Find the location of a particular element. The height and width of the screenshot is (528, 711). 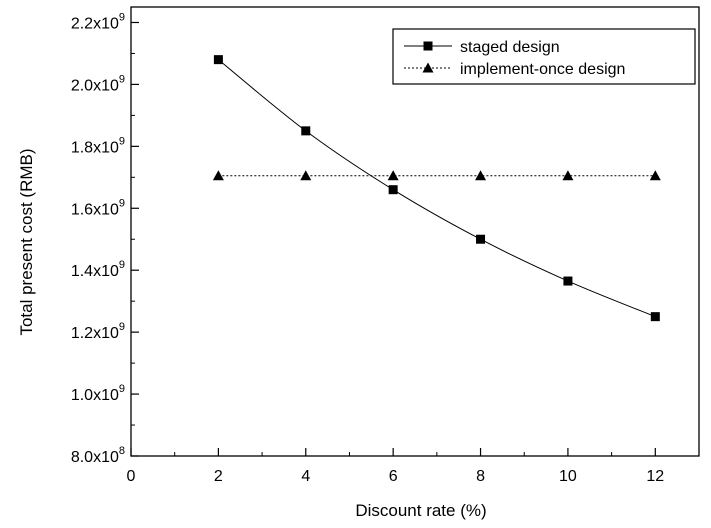

y-tick-label: 1.4x10⁹ is located at coordinates (98, 269).